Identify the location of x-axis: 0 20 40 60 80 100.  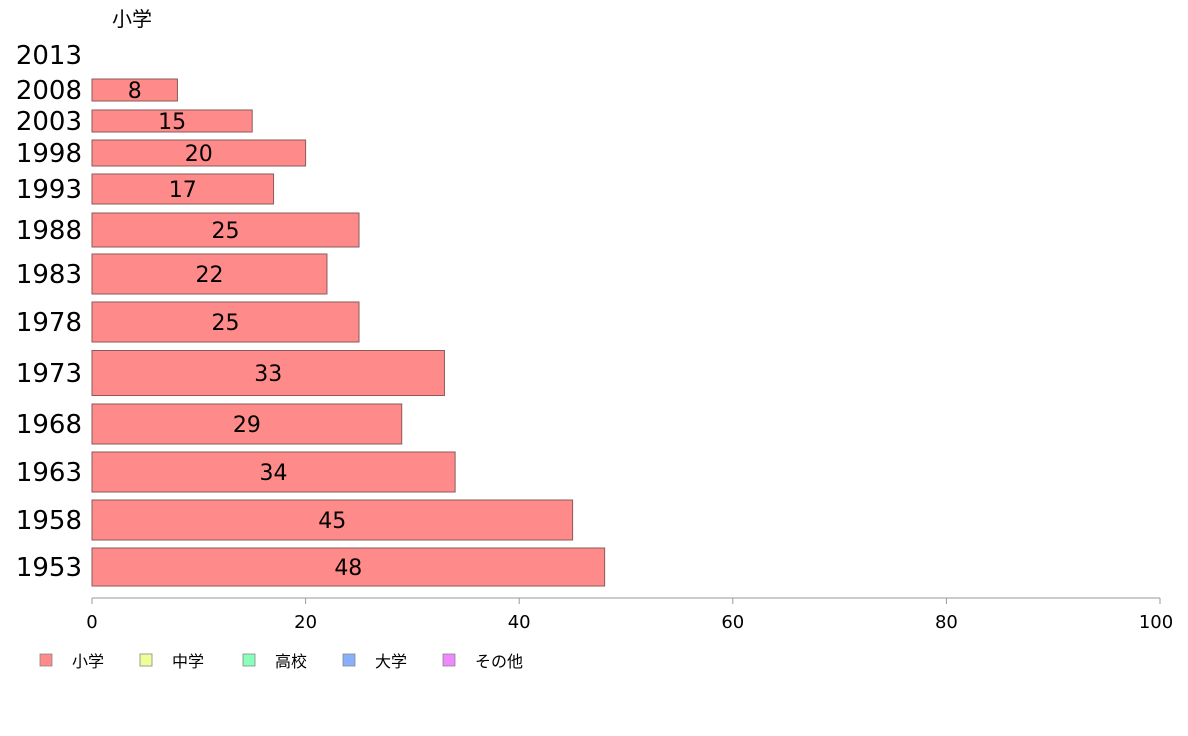
(629, 615).